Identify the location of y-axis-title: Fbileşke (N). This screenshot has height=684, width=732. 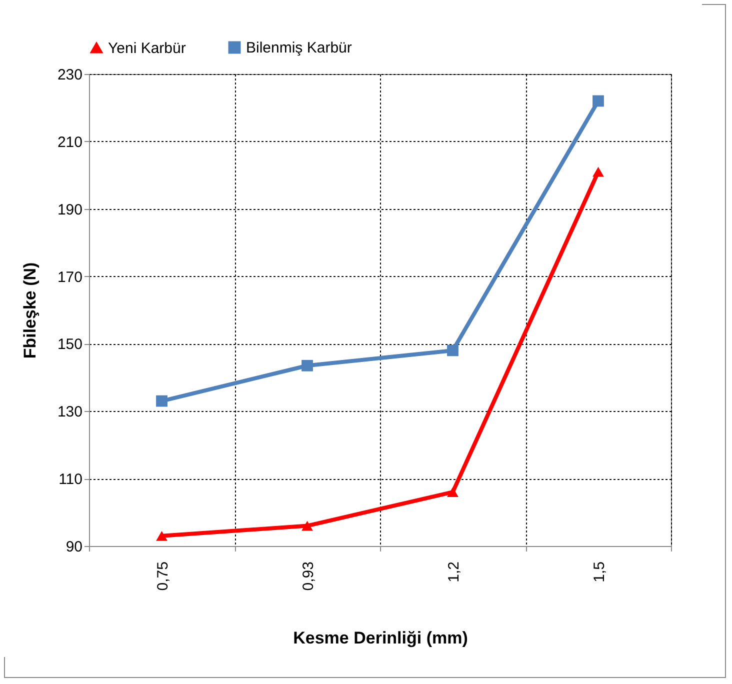
(30, 310).